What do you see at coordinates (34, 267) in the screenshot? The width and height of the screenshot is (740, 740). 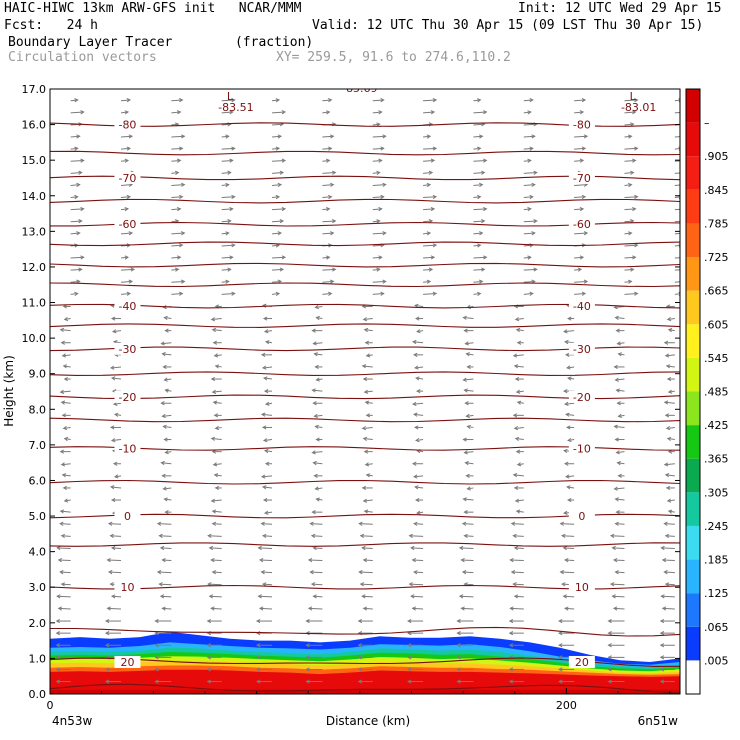 I see `y-tick-label: 12.0` at bounding box center [34, 267].